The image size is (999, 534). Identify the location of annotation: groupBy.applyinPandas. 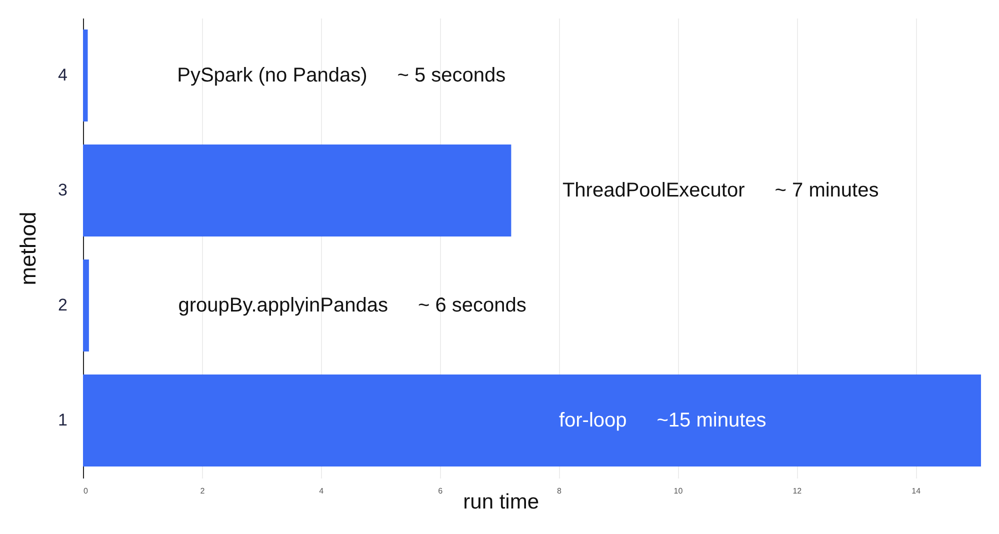
(283, 305).